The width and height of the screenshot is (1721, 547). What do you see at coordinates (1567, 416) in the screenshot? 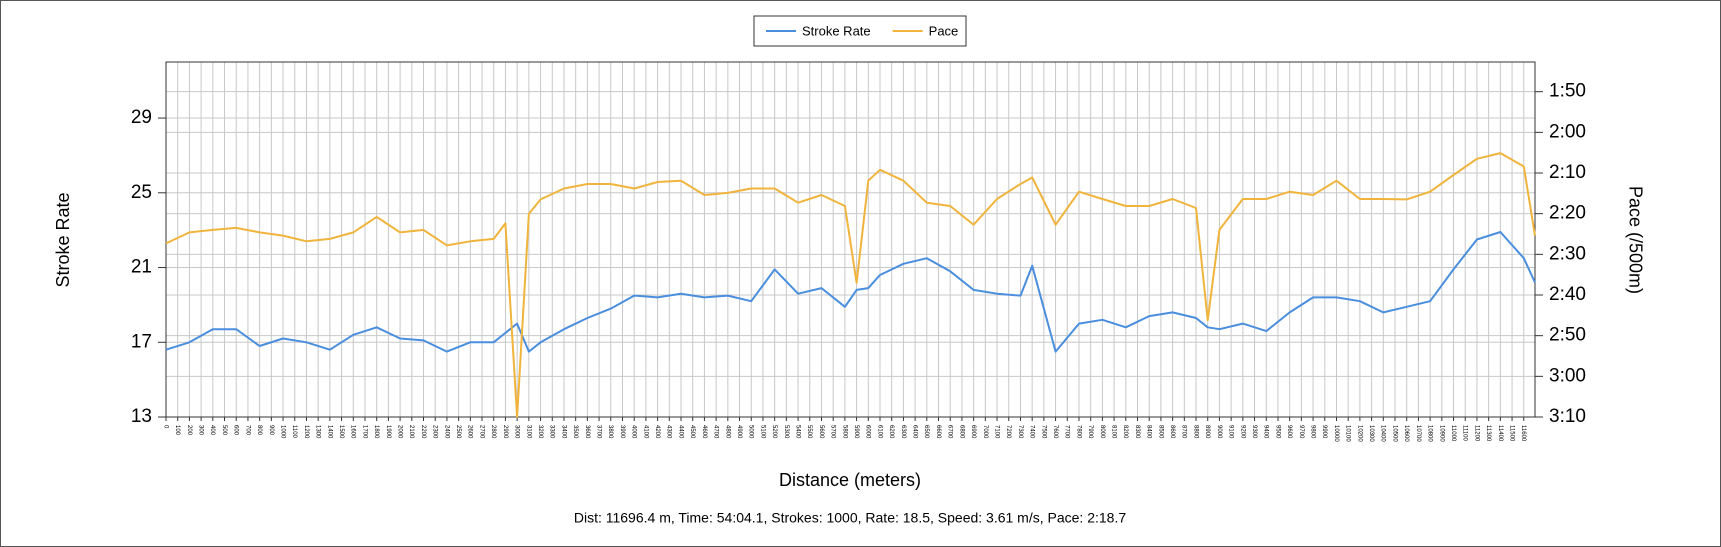
I see `y2-tick-label: 3:10` at bounding box center [1567, 416].